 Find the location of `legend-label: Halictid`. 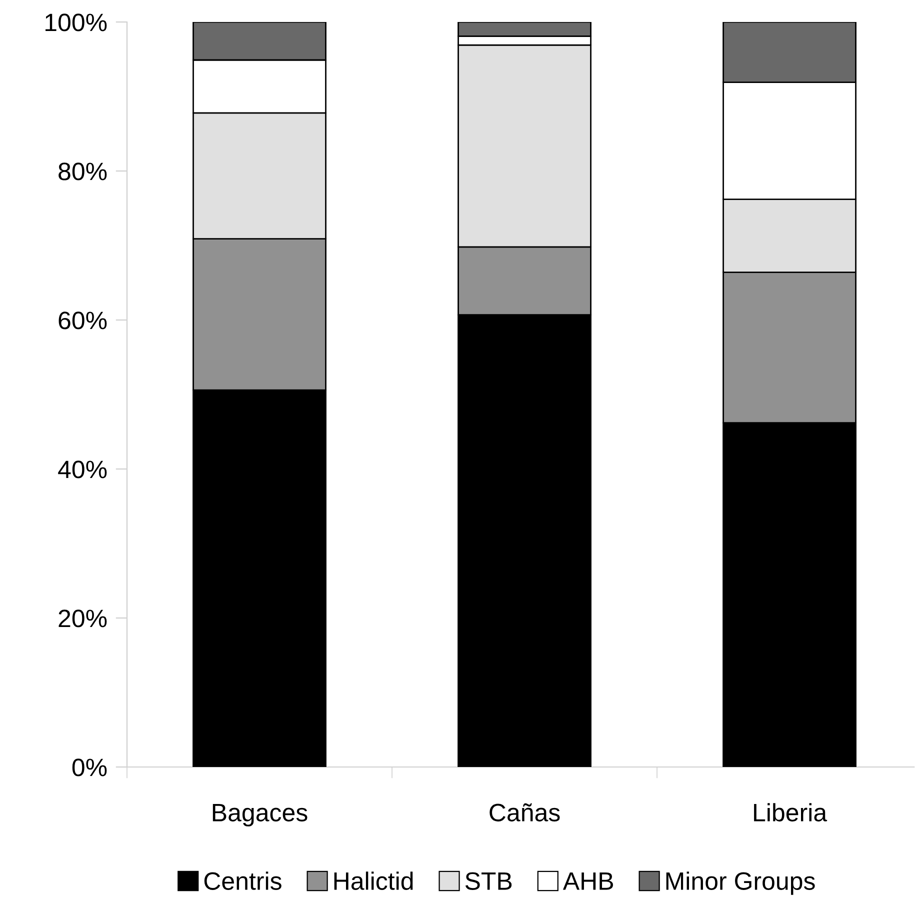

legend-label: Halictid is located at coordinates (373, 881).